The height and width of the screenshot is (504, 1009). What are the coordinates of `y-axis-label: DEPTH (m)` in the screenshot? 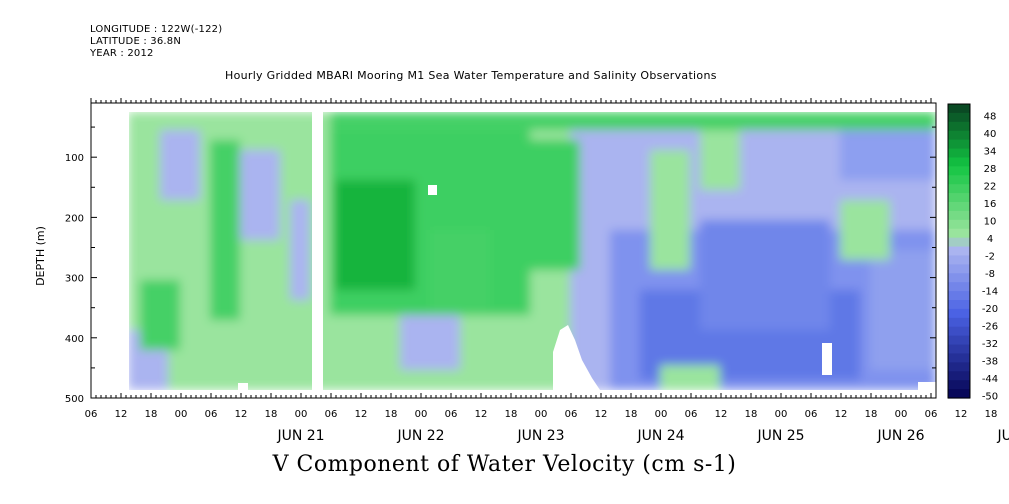 It's located at (40, 256).